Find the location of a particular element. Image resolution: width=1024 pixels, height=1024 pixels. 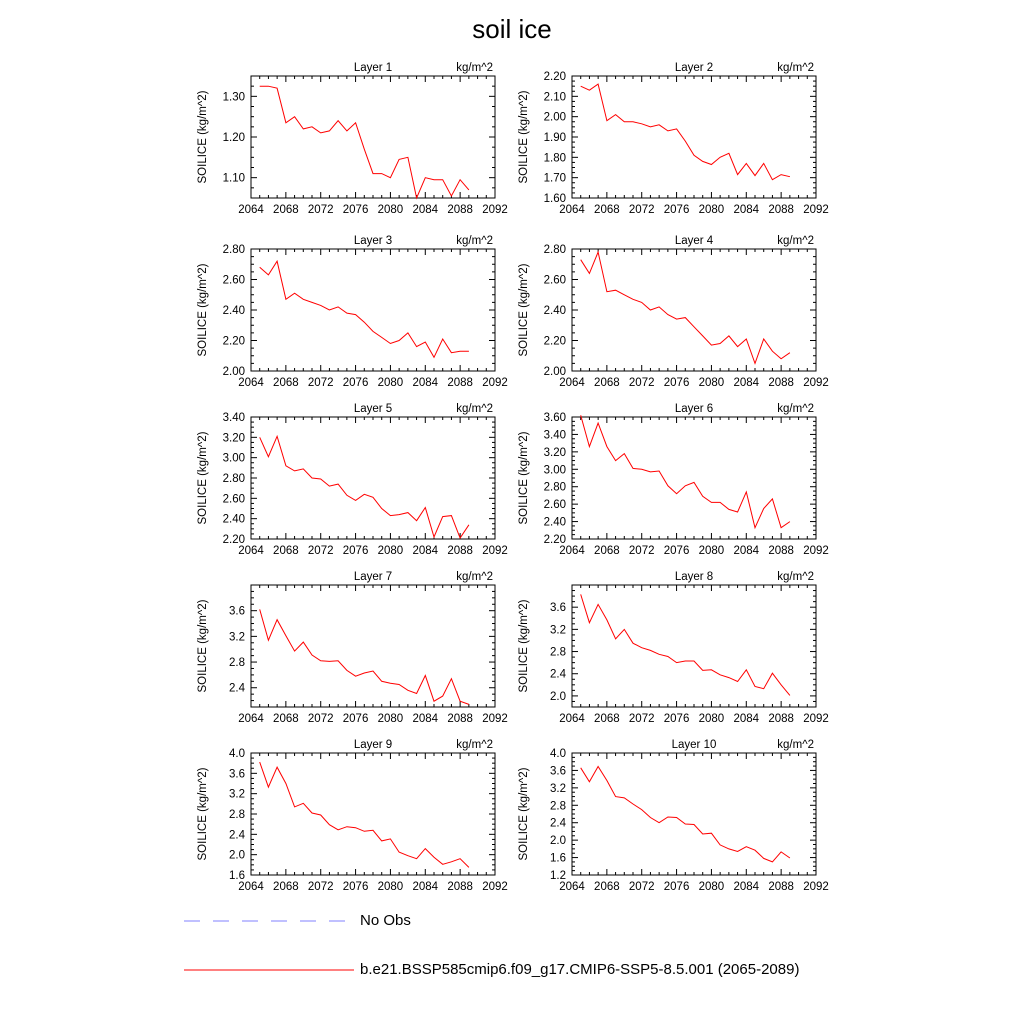

legend-no-obs-label: No Obs is located at coordinates (385, 920).